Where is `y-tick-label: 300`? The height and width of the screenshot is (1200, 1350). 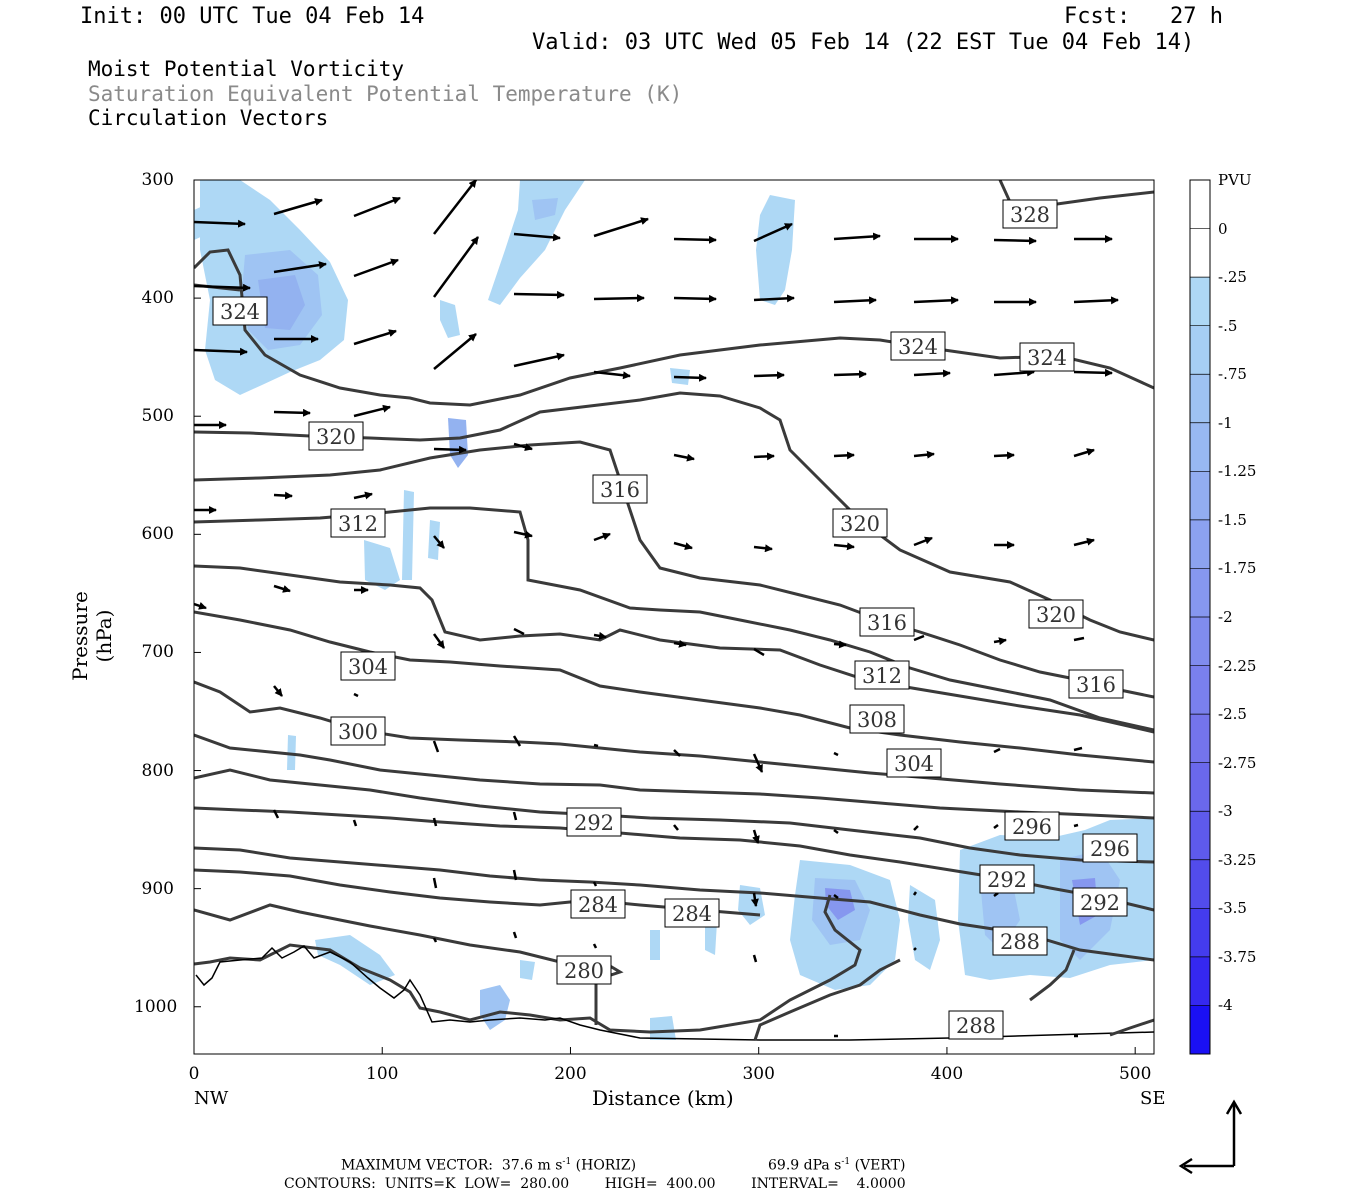 y-tick-label: 300 is located at coordinates (157, 180).